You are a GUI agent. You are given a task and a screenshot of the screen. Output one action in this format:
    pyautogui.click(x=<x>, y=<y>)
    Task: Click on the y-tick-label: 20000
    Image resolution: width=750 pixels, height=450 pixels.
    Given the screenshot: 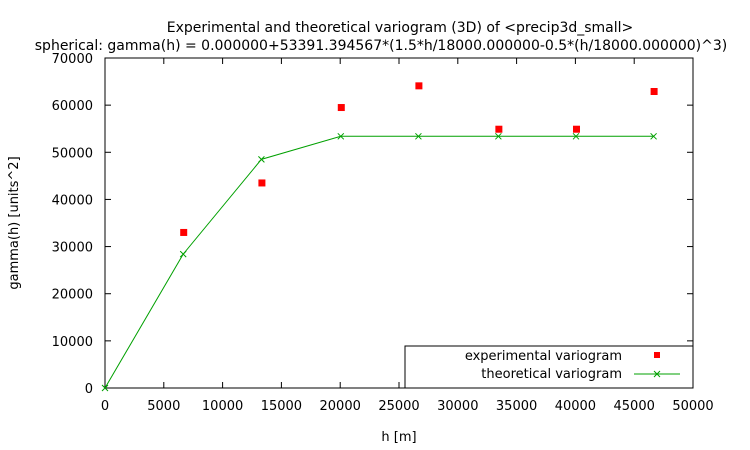 What is the action you would take?
    pyautogui.click(x=72, y=295)
    